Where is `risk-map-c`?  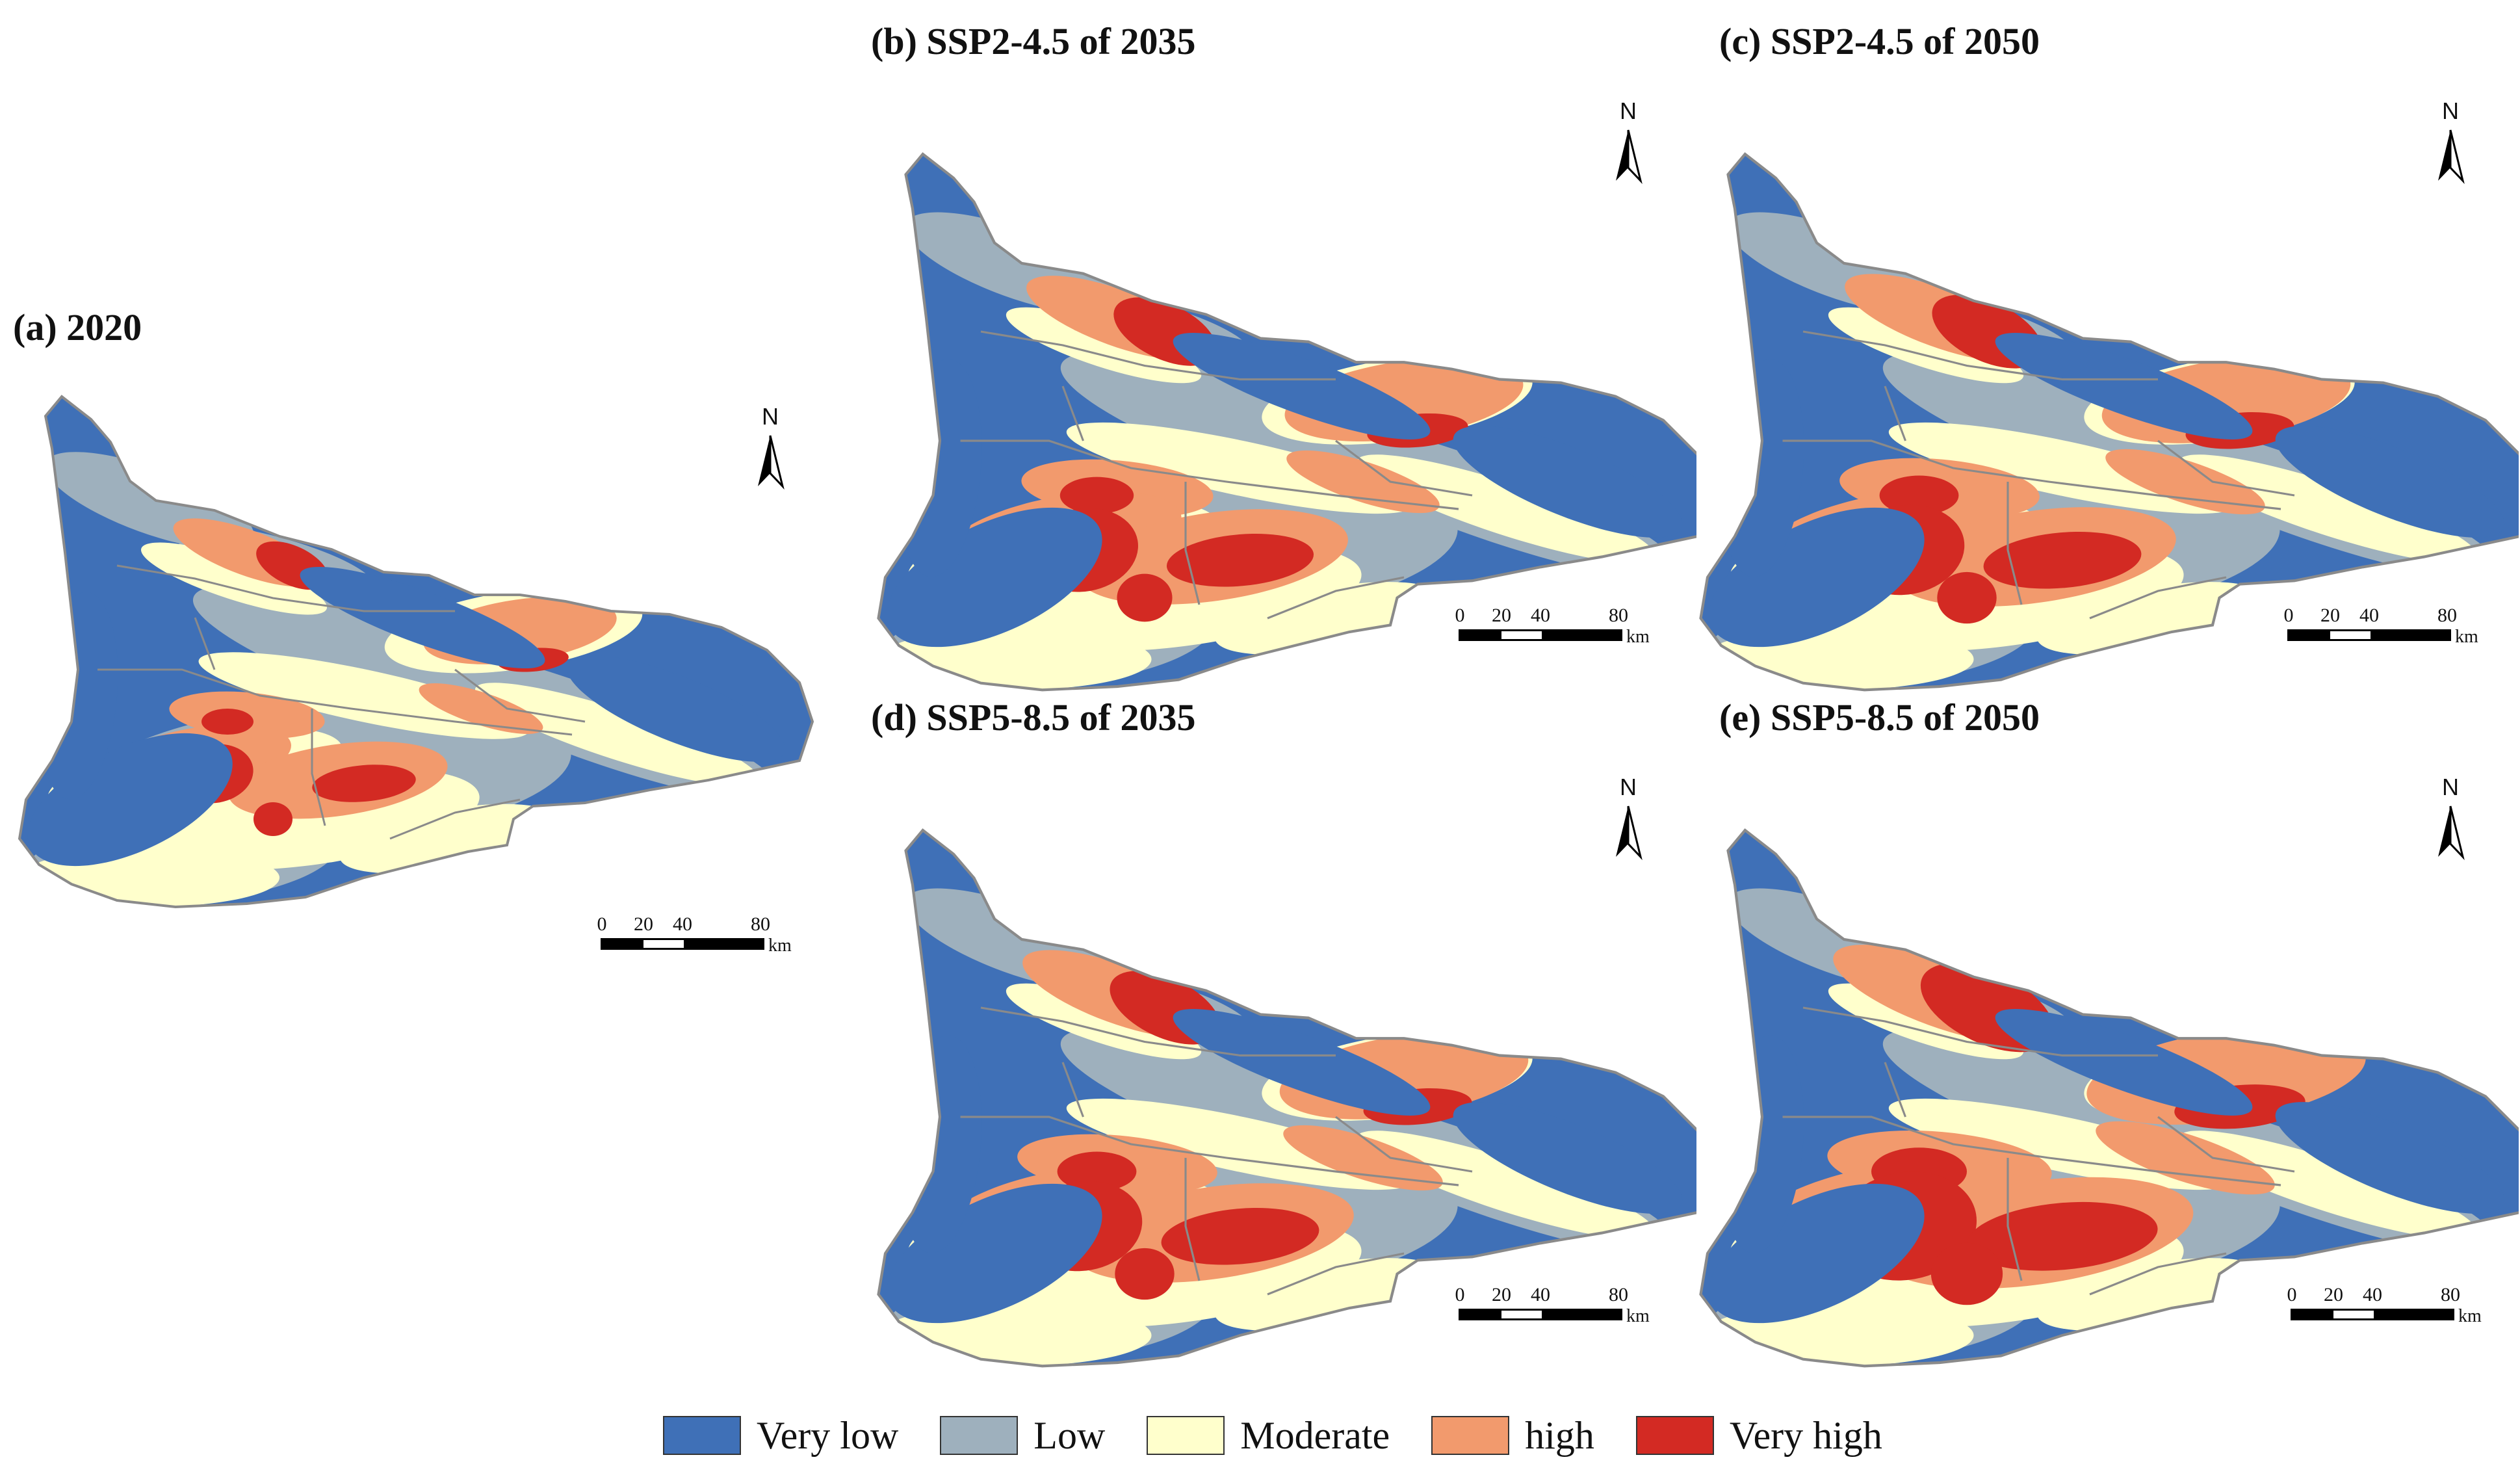
risk-map-c is located at coordinates (2109, 422).